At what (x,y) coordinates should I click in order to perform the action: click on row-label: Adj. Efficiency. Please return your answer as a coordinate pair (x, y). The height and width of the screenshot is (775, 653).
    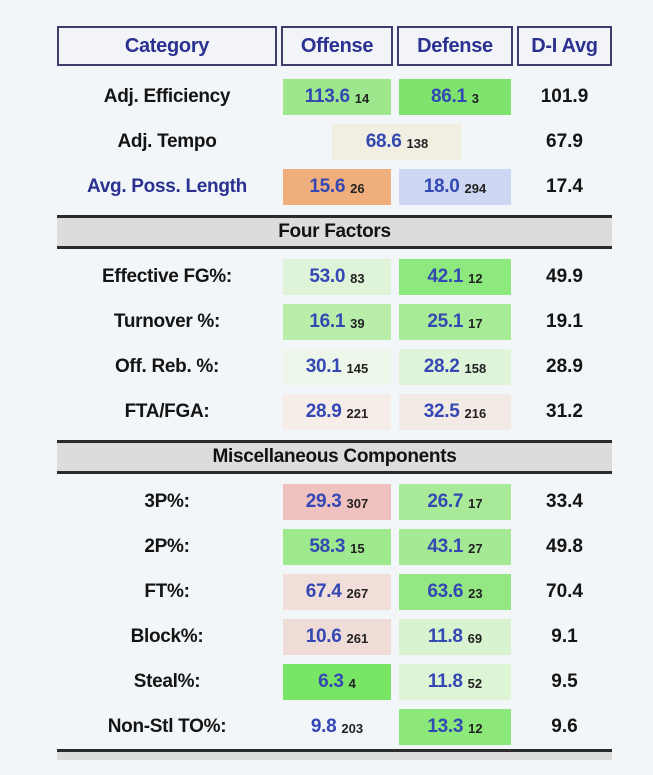
    Looking at the image, I should click on (167, 96).